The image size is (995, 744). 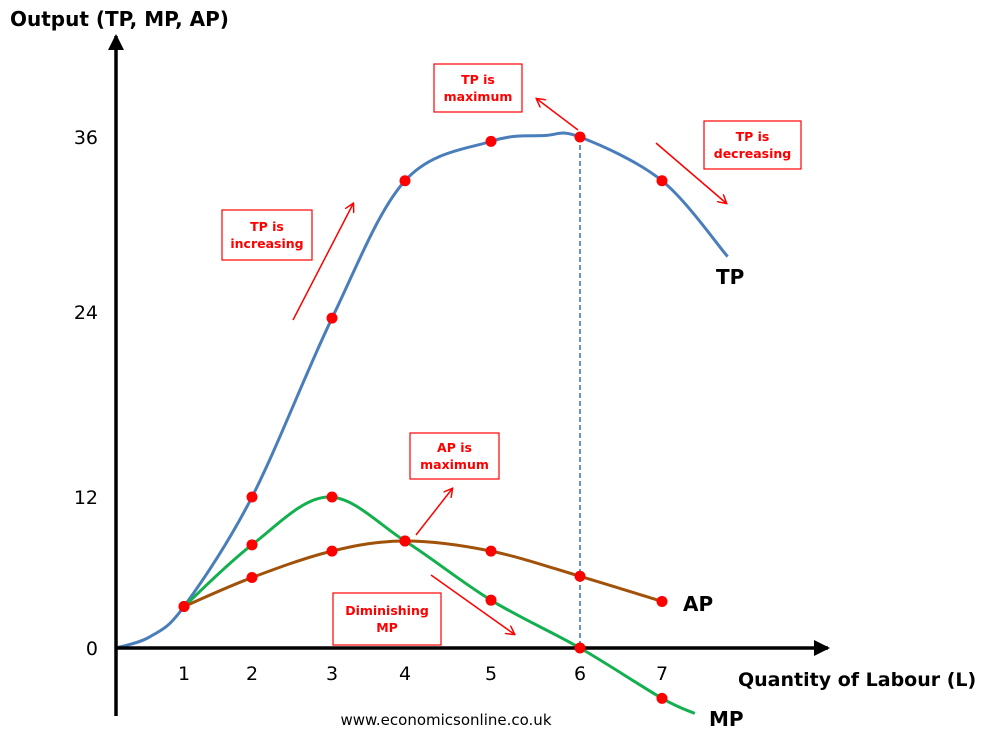 I want to click on x-tick-label: 4, so click(x=405, y=674).